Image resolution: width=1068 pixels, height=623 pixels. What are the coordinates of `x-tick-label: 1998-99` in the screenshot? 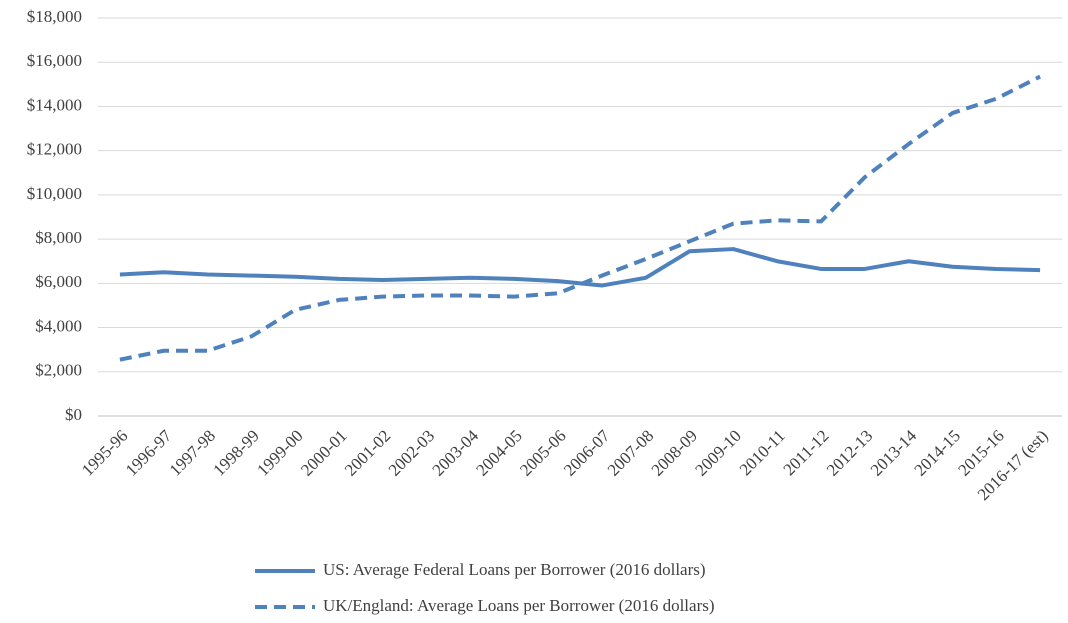 It's located at (236, 453).